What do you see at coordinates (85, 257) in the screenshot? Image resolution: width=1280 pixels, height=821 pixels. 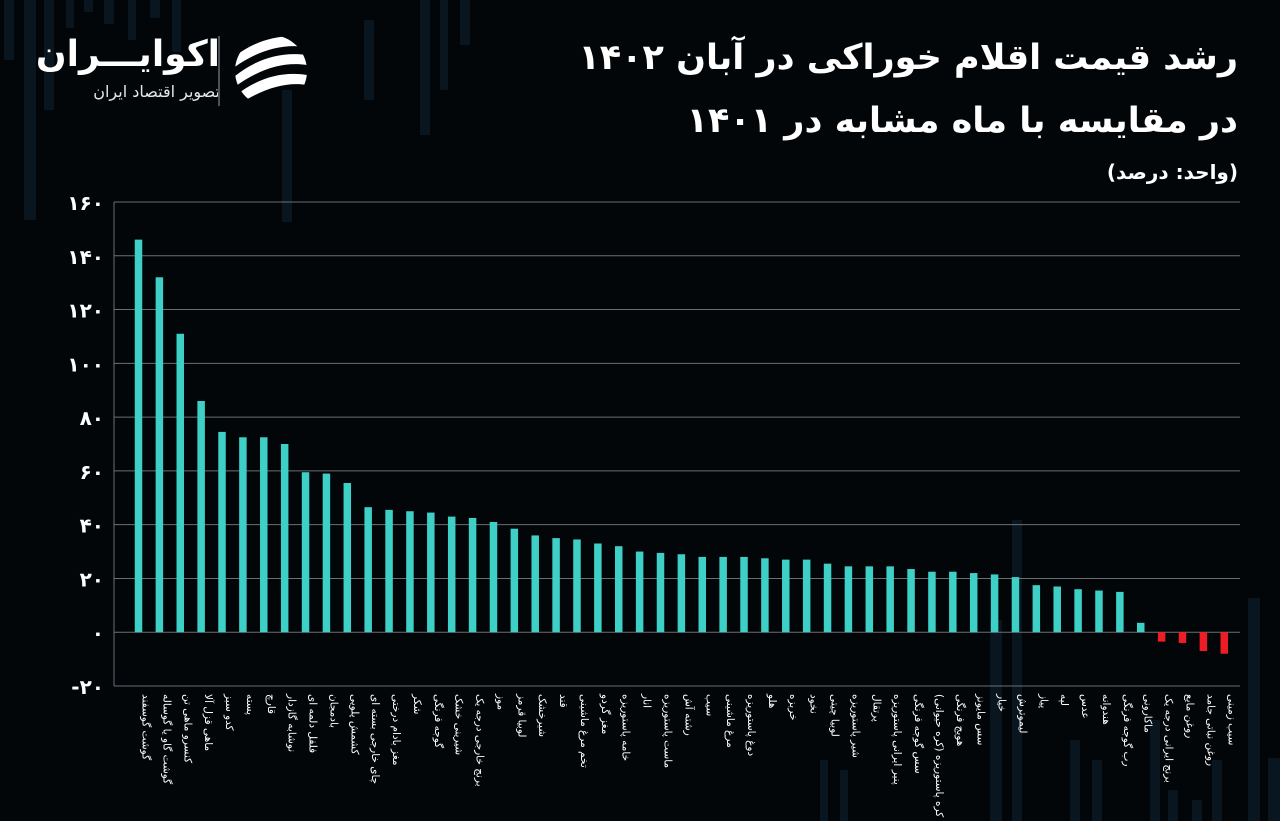 I see `y-tick-label: ۱۴۰` at bounding box center [85, 257].